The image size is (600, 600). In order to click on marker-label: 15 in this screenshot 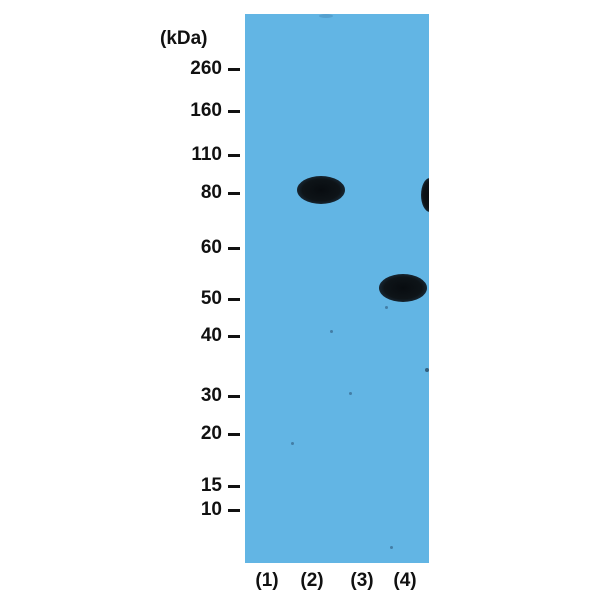, I will do `click(211, 485)`.